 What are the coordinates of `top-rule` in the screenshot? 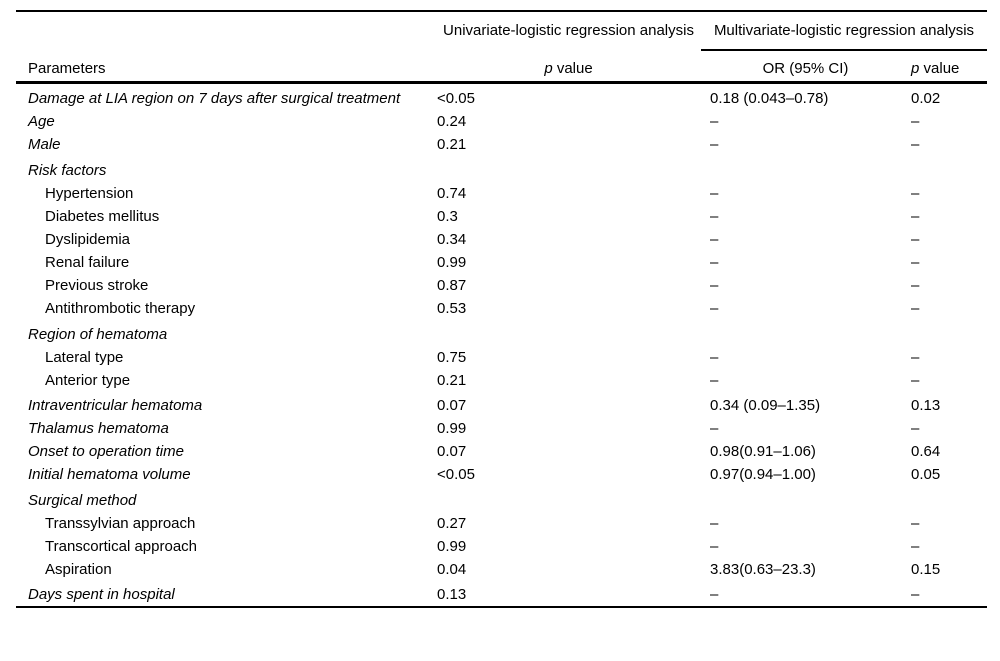 It's located at (501, 11).